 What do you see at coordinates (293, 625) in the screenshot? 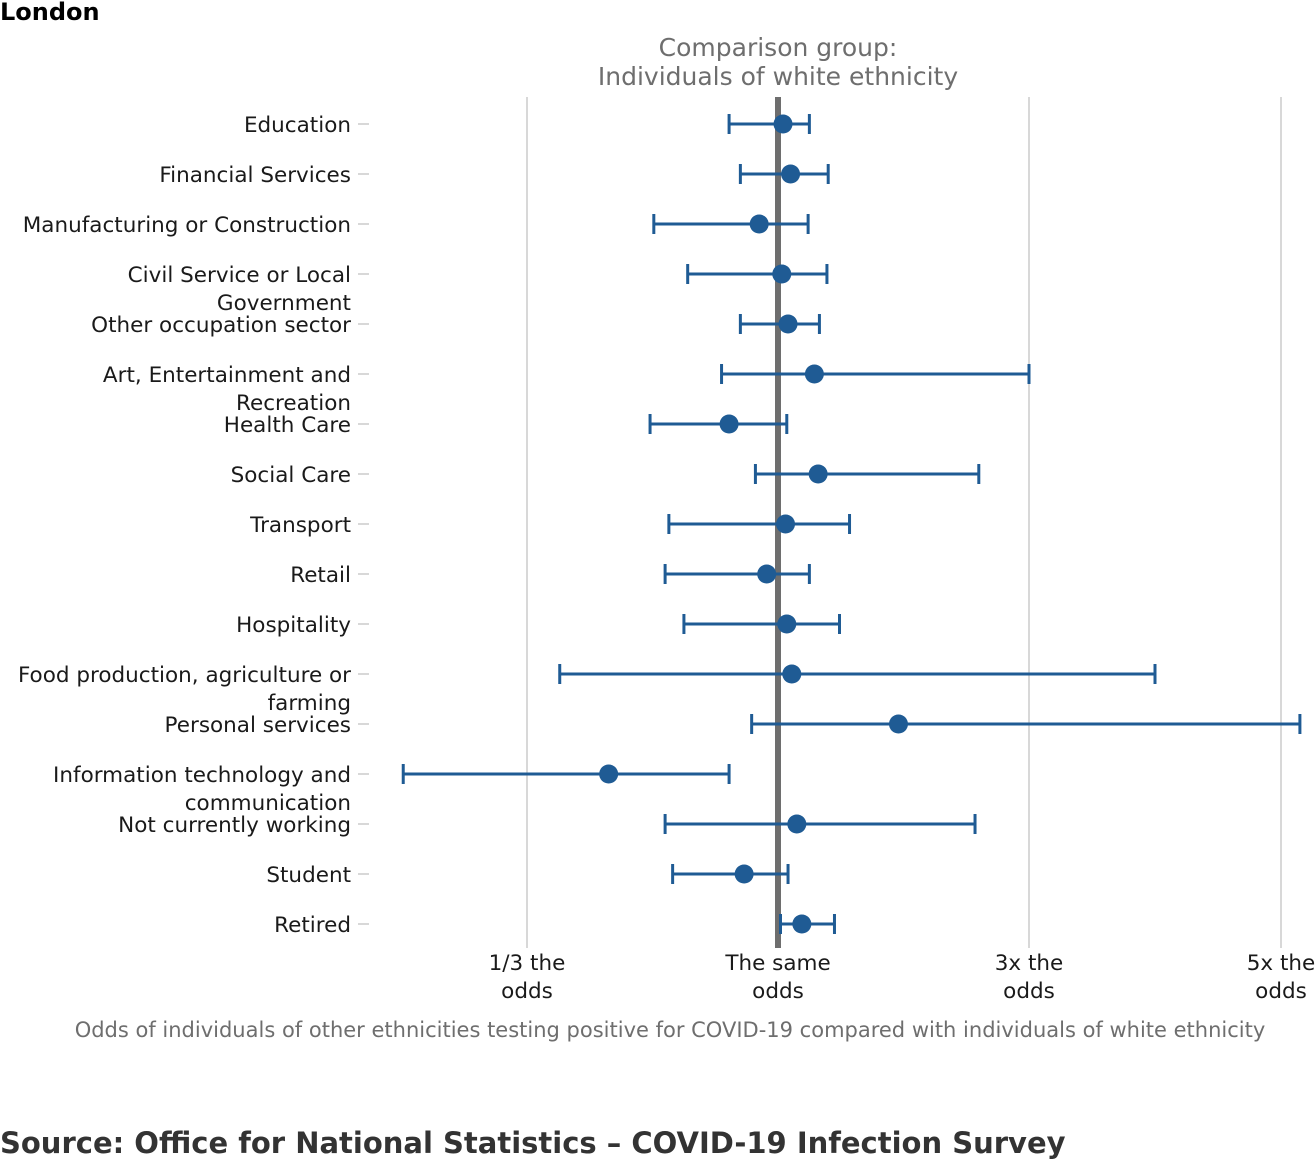
I see `category-label: Hospitality` at bounding box center [293, 625].